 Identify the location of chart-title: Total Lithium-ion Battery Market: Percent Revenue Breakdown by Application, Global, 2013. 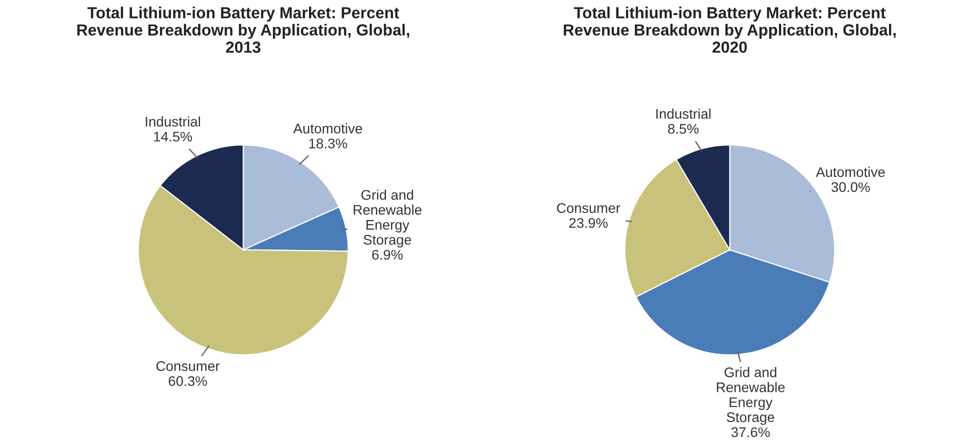
(243, 29).